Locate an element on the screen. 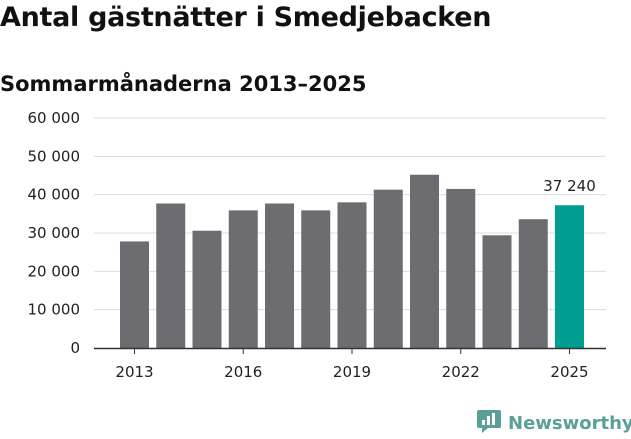 The height and width of the screenshot is (439, 631). x-axis-ticks: 2013 2016 2019 2022 2025 is located at coordinates (352, 364).